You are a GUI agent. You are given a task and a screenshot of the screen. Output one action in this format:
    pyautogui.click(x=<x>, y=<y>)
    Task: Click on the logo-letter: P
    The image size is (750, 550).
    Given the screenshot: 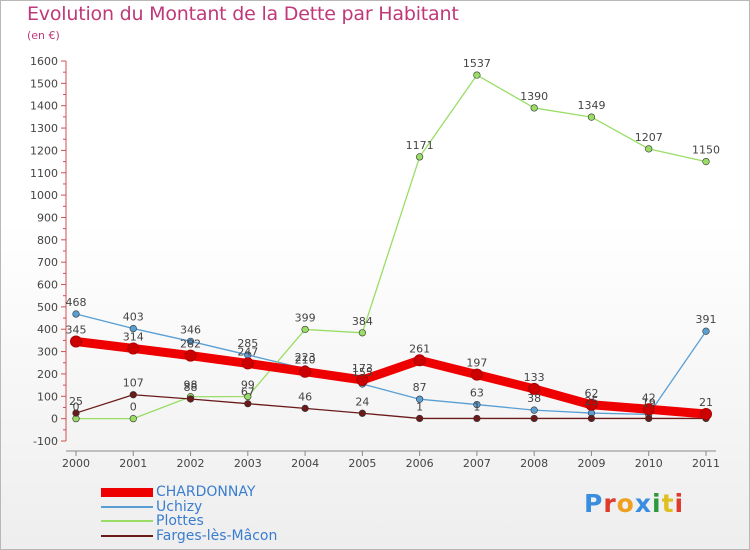 What is the action you would take?
    pyautogui.click(x=594, y=503)
    